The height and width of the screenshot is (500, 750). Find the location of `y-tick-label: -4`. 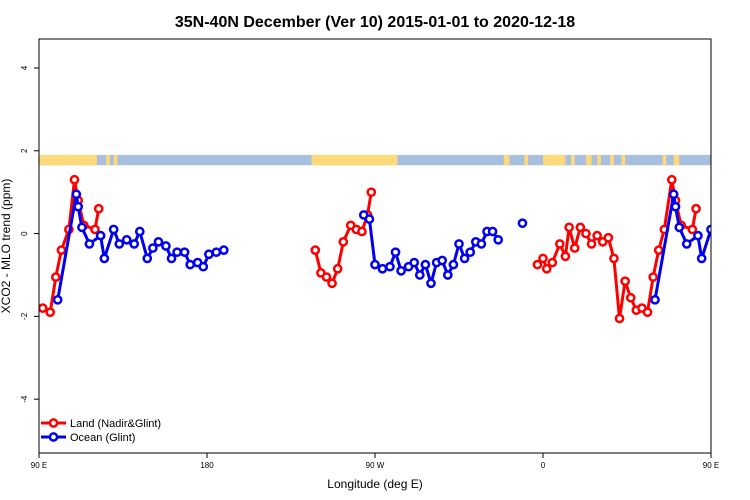

y-tick-label: -4 is located at coordinates (24, 399).